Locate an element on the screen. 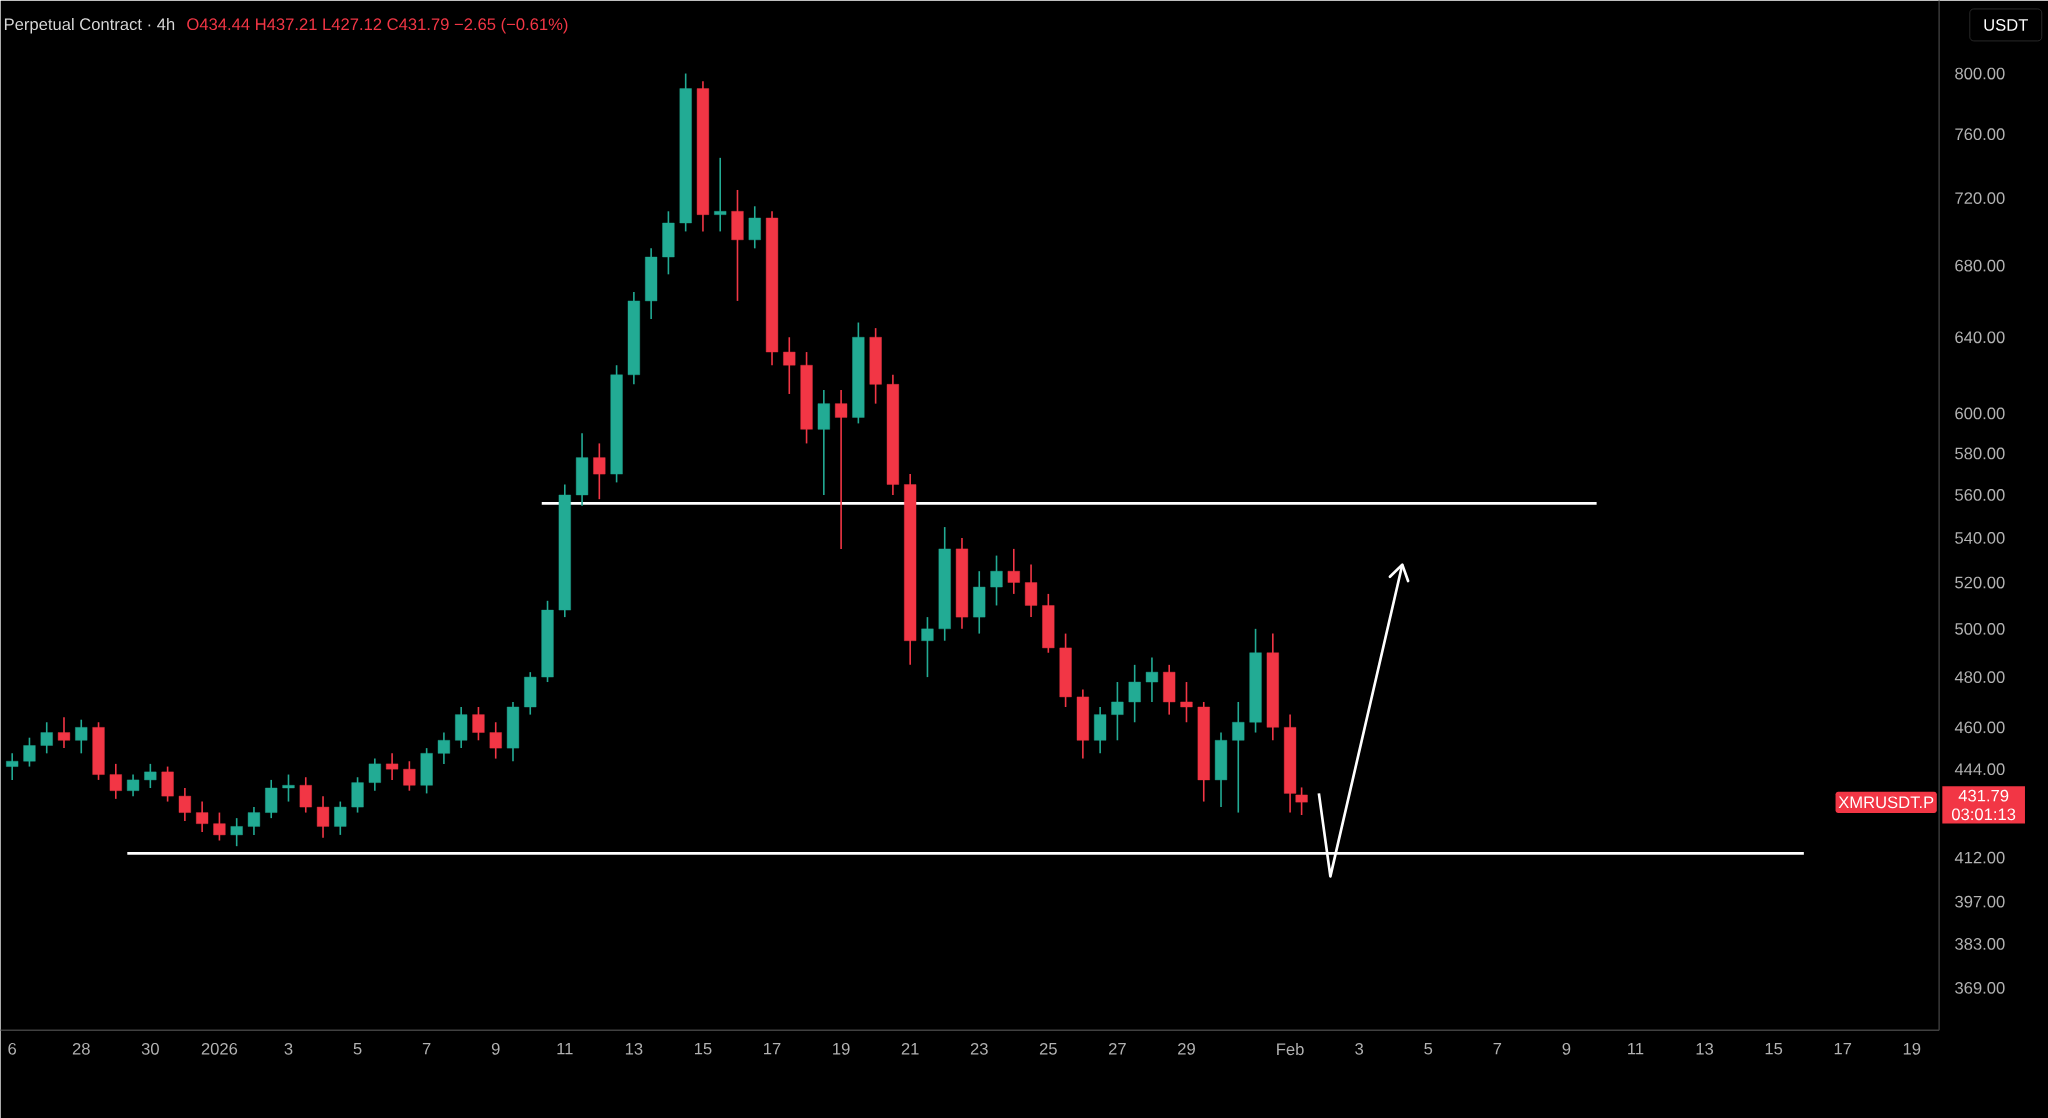 This screenshot has height=1118, width=2048. text: 431.79 is located at coordinates (1983, 795).